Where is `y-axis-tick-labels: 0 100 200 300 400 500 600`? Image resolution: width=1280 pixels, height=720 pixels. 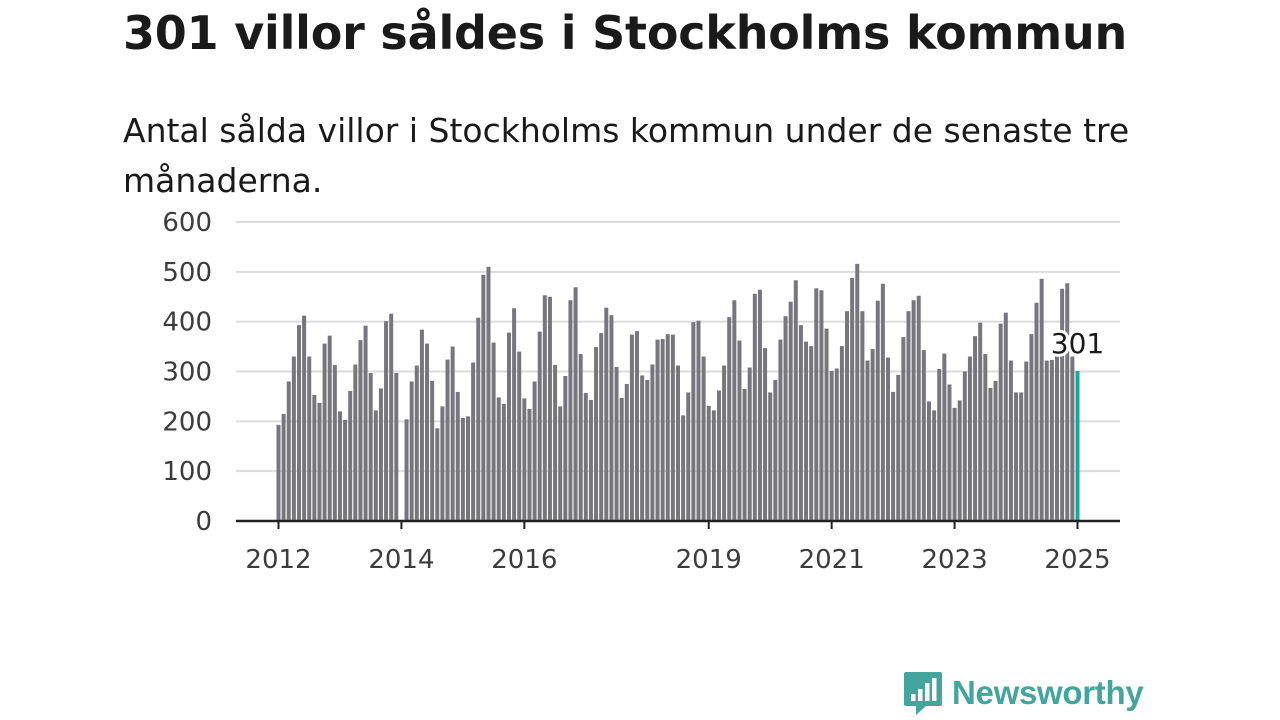
y-axis-tick-labels: 0 100 200 300 400 500 600 is located at coordinates (187, 372).